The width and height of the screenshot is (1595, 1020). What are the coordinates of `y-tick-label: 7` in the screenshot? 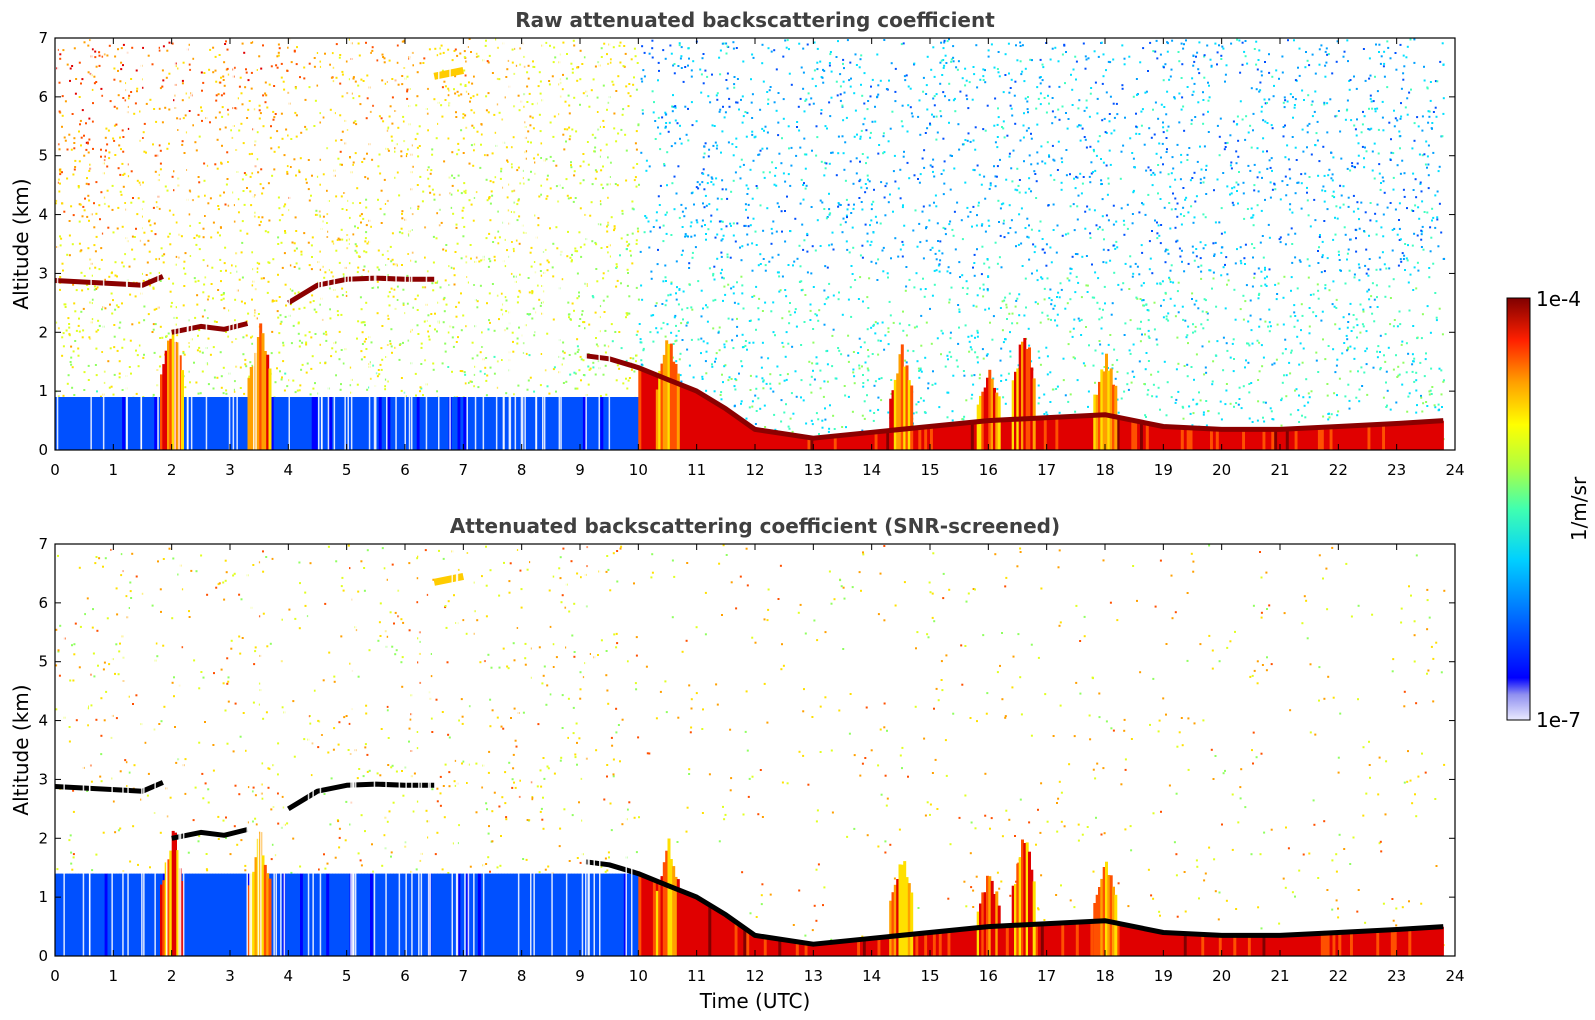 It's located at (43, 38).